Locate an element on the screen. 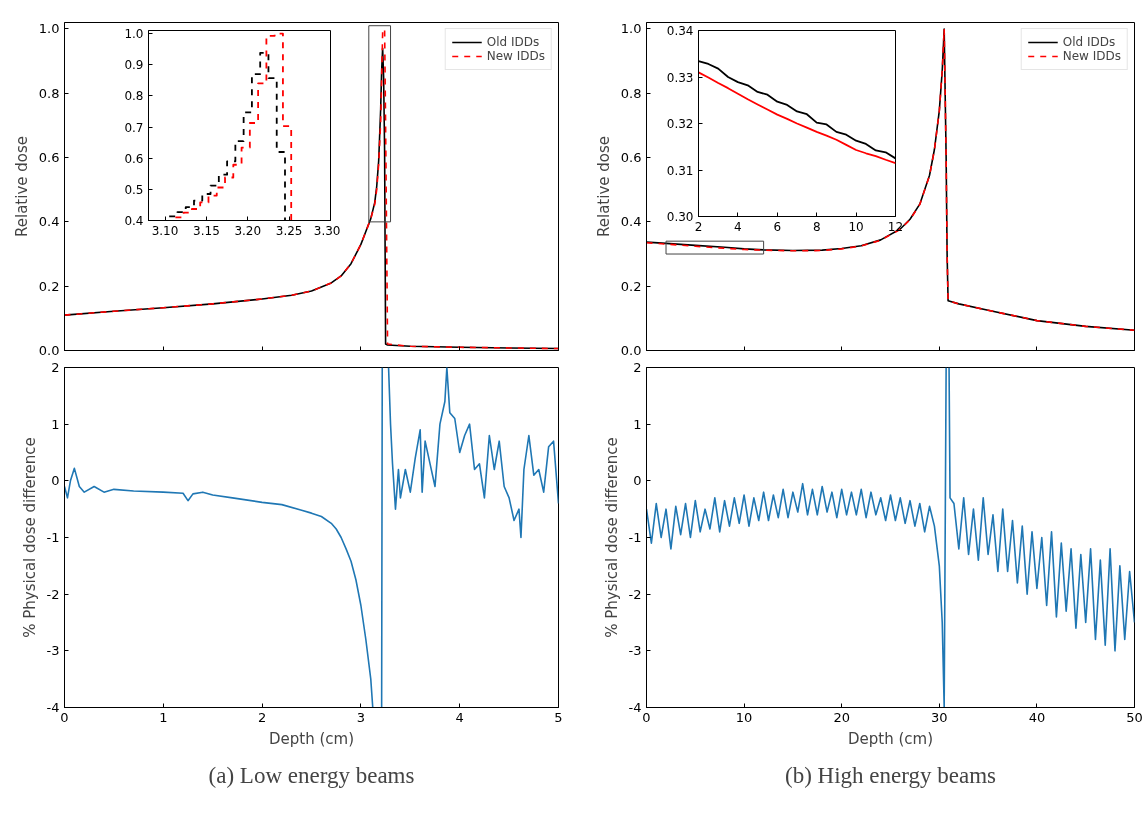 The height and width of the screenshot is (816, 1147). y-tick-label: 0.33 is located at coordinates (680, 77).